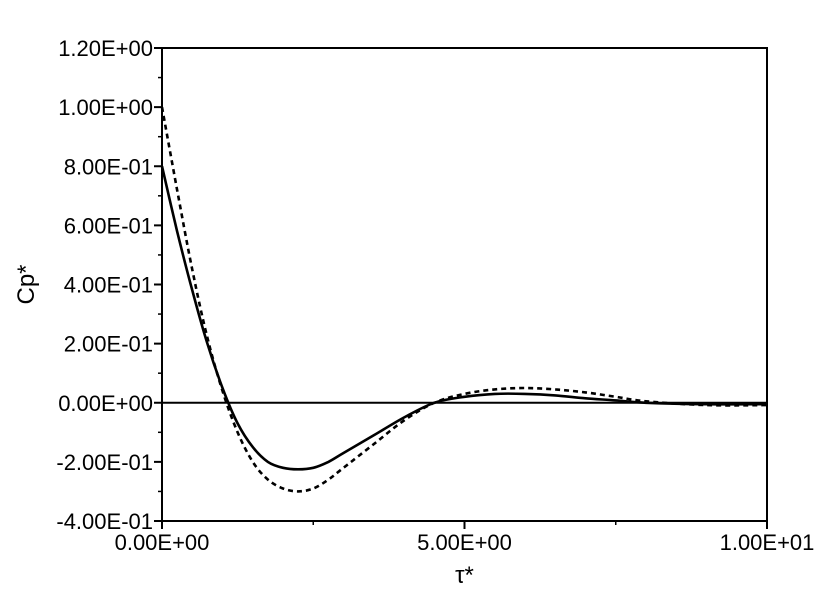  What do you see at coordinates (104, 462) in the screenshot?
I see `y-tick-label: -2.00E-01` at bounding box center [104, 462].